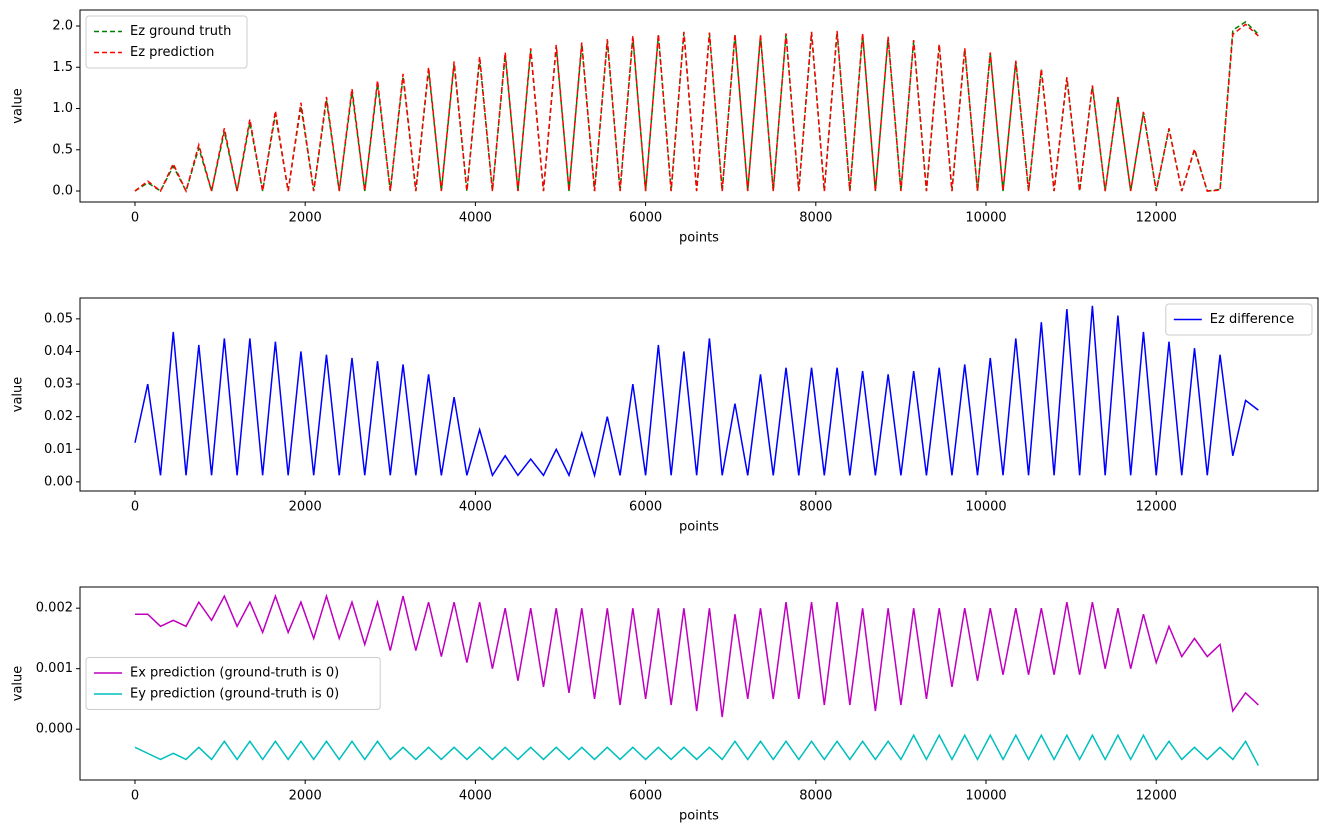 Image resolution: width=1328 pixels, height=837 pixels. What do you see at coordinates (58, 318) in the screenshot?
I see `y-tick-label: 0.05` at bounding box center [58, 318].